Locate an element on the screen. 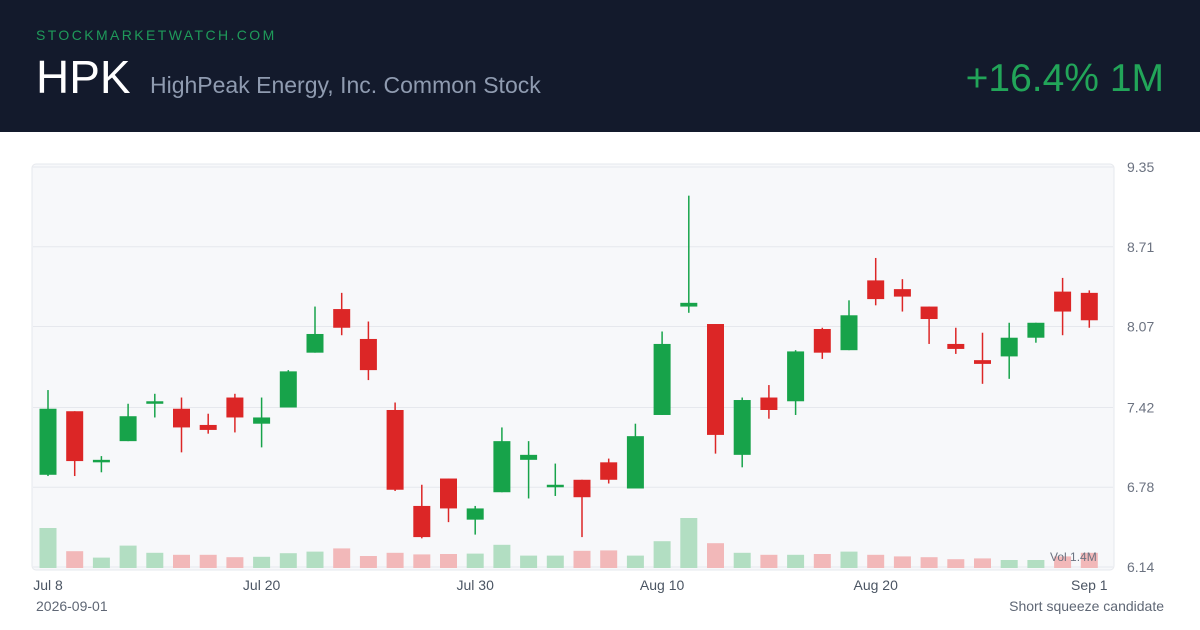  y-tick-label: 8.71 is located at coordinates (1140, 247).